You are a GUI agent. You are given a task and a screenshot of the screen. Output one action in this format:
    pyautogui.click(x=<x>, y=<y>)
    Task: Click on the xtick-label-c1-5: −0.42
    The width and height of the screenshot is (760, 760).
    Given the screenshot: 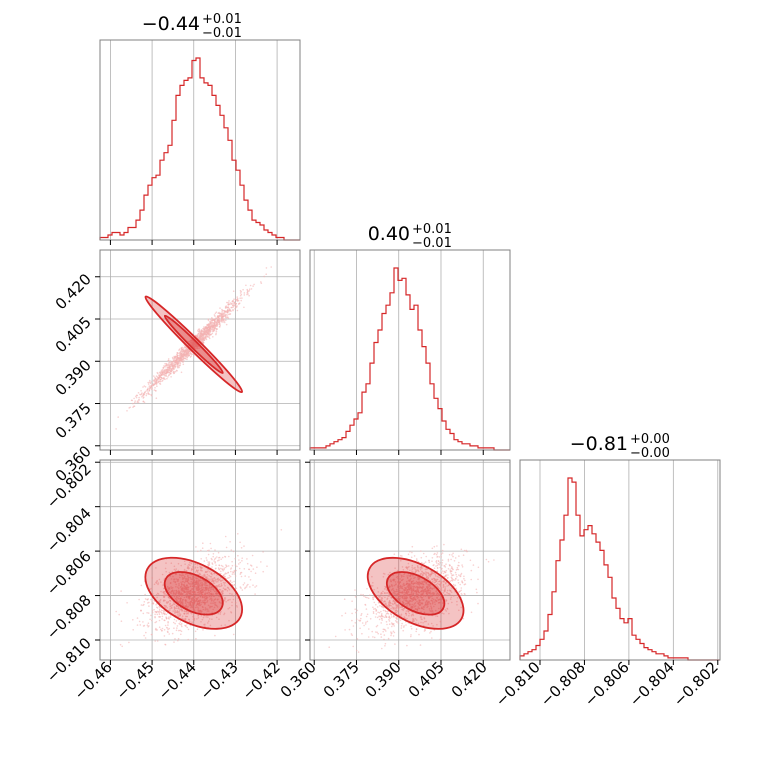 What is the action you would take?
    pyautogui.click(x=261, y=680)
    